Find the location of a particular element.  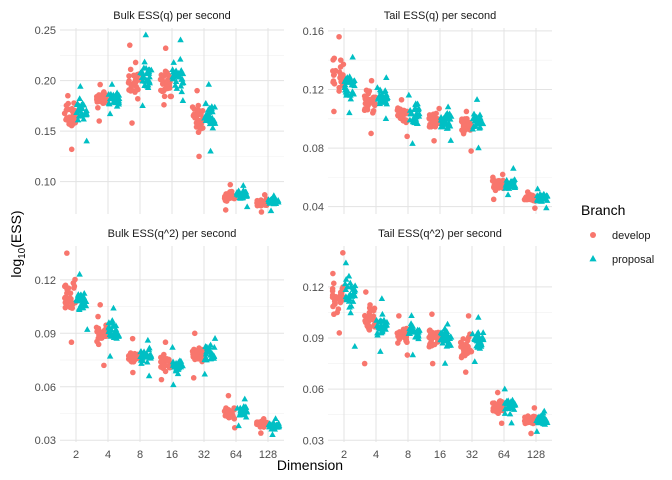

legend-key-proposal is located at coordinates (593, 258).